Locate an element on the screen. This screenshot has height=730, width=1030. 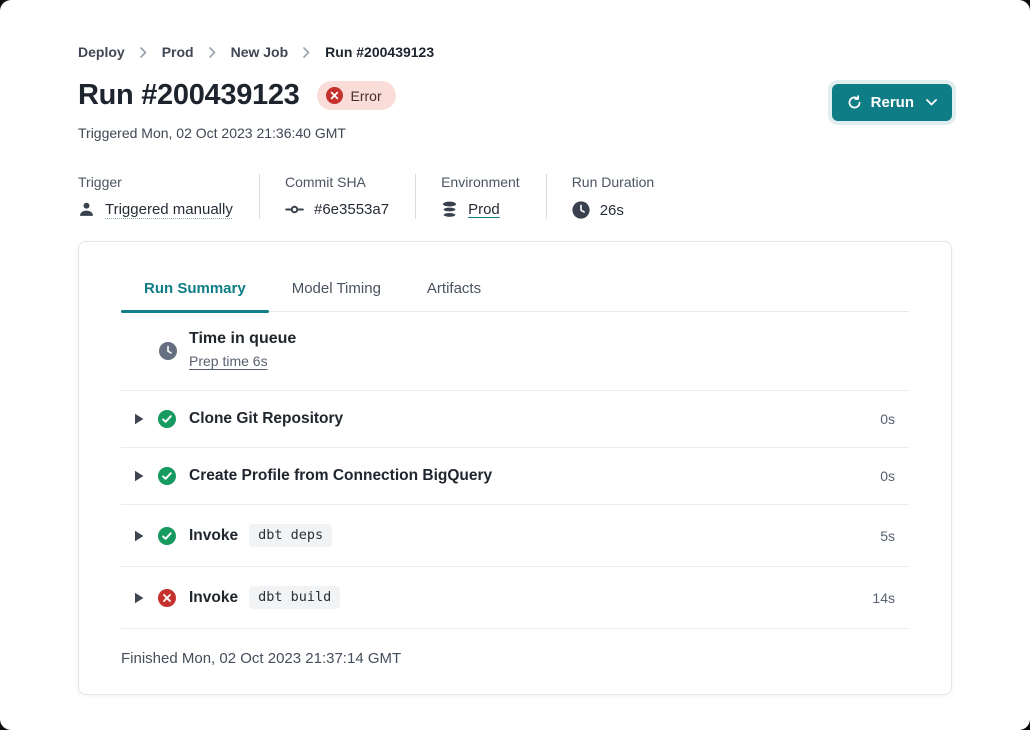
tab-run-summary: Run Summary is located at coordinates (195, 292).